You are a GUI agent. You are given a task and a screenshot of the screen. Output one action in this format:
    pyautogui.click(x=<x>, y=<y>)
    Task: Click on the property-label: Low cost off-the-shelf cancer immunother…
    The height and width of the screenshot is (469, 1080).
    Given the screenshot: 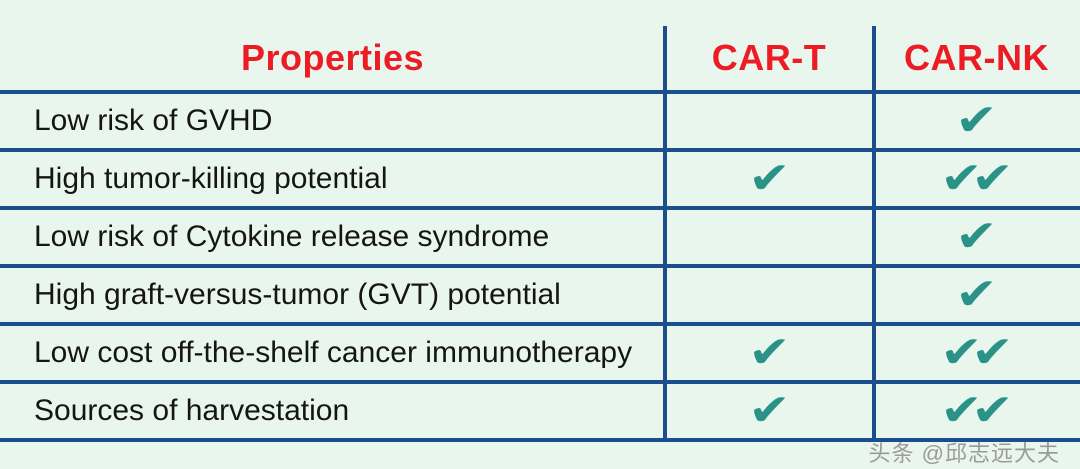 What is the action you would take?
    pyautogui.click(x=333, y=352)
    